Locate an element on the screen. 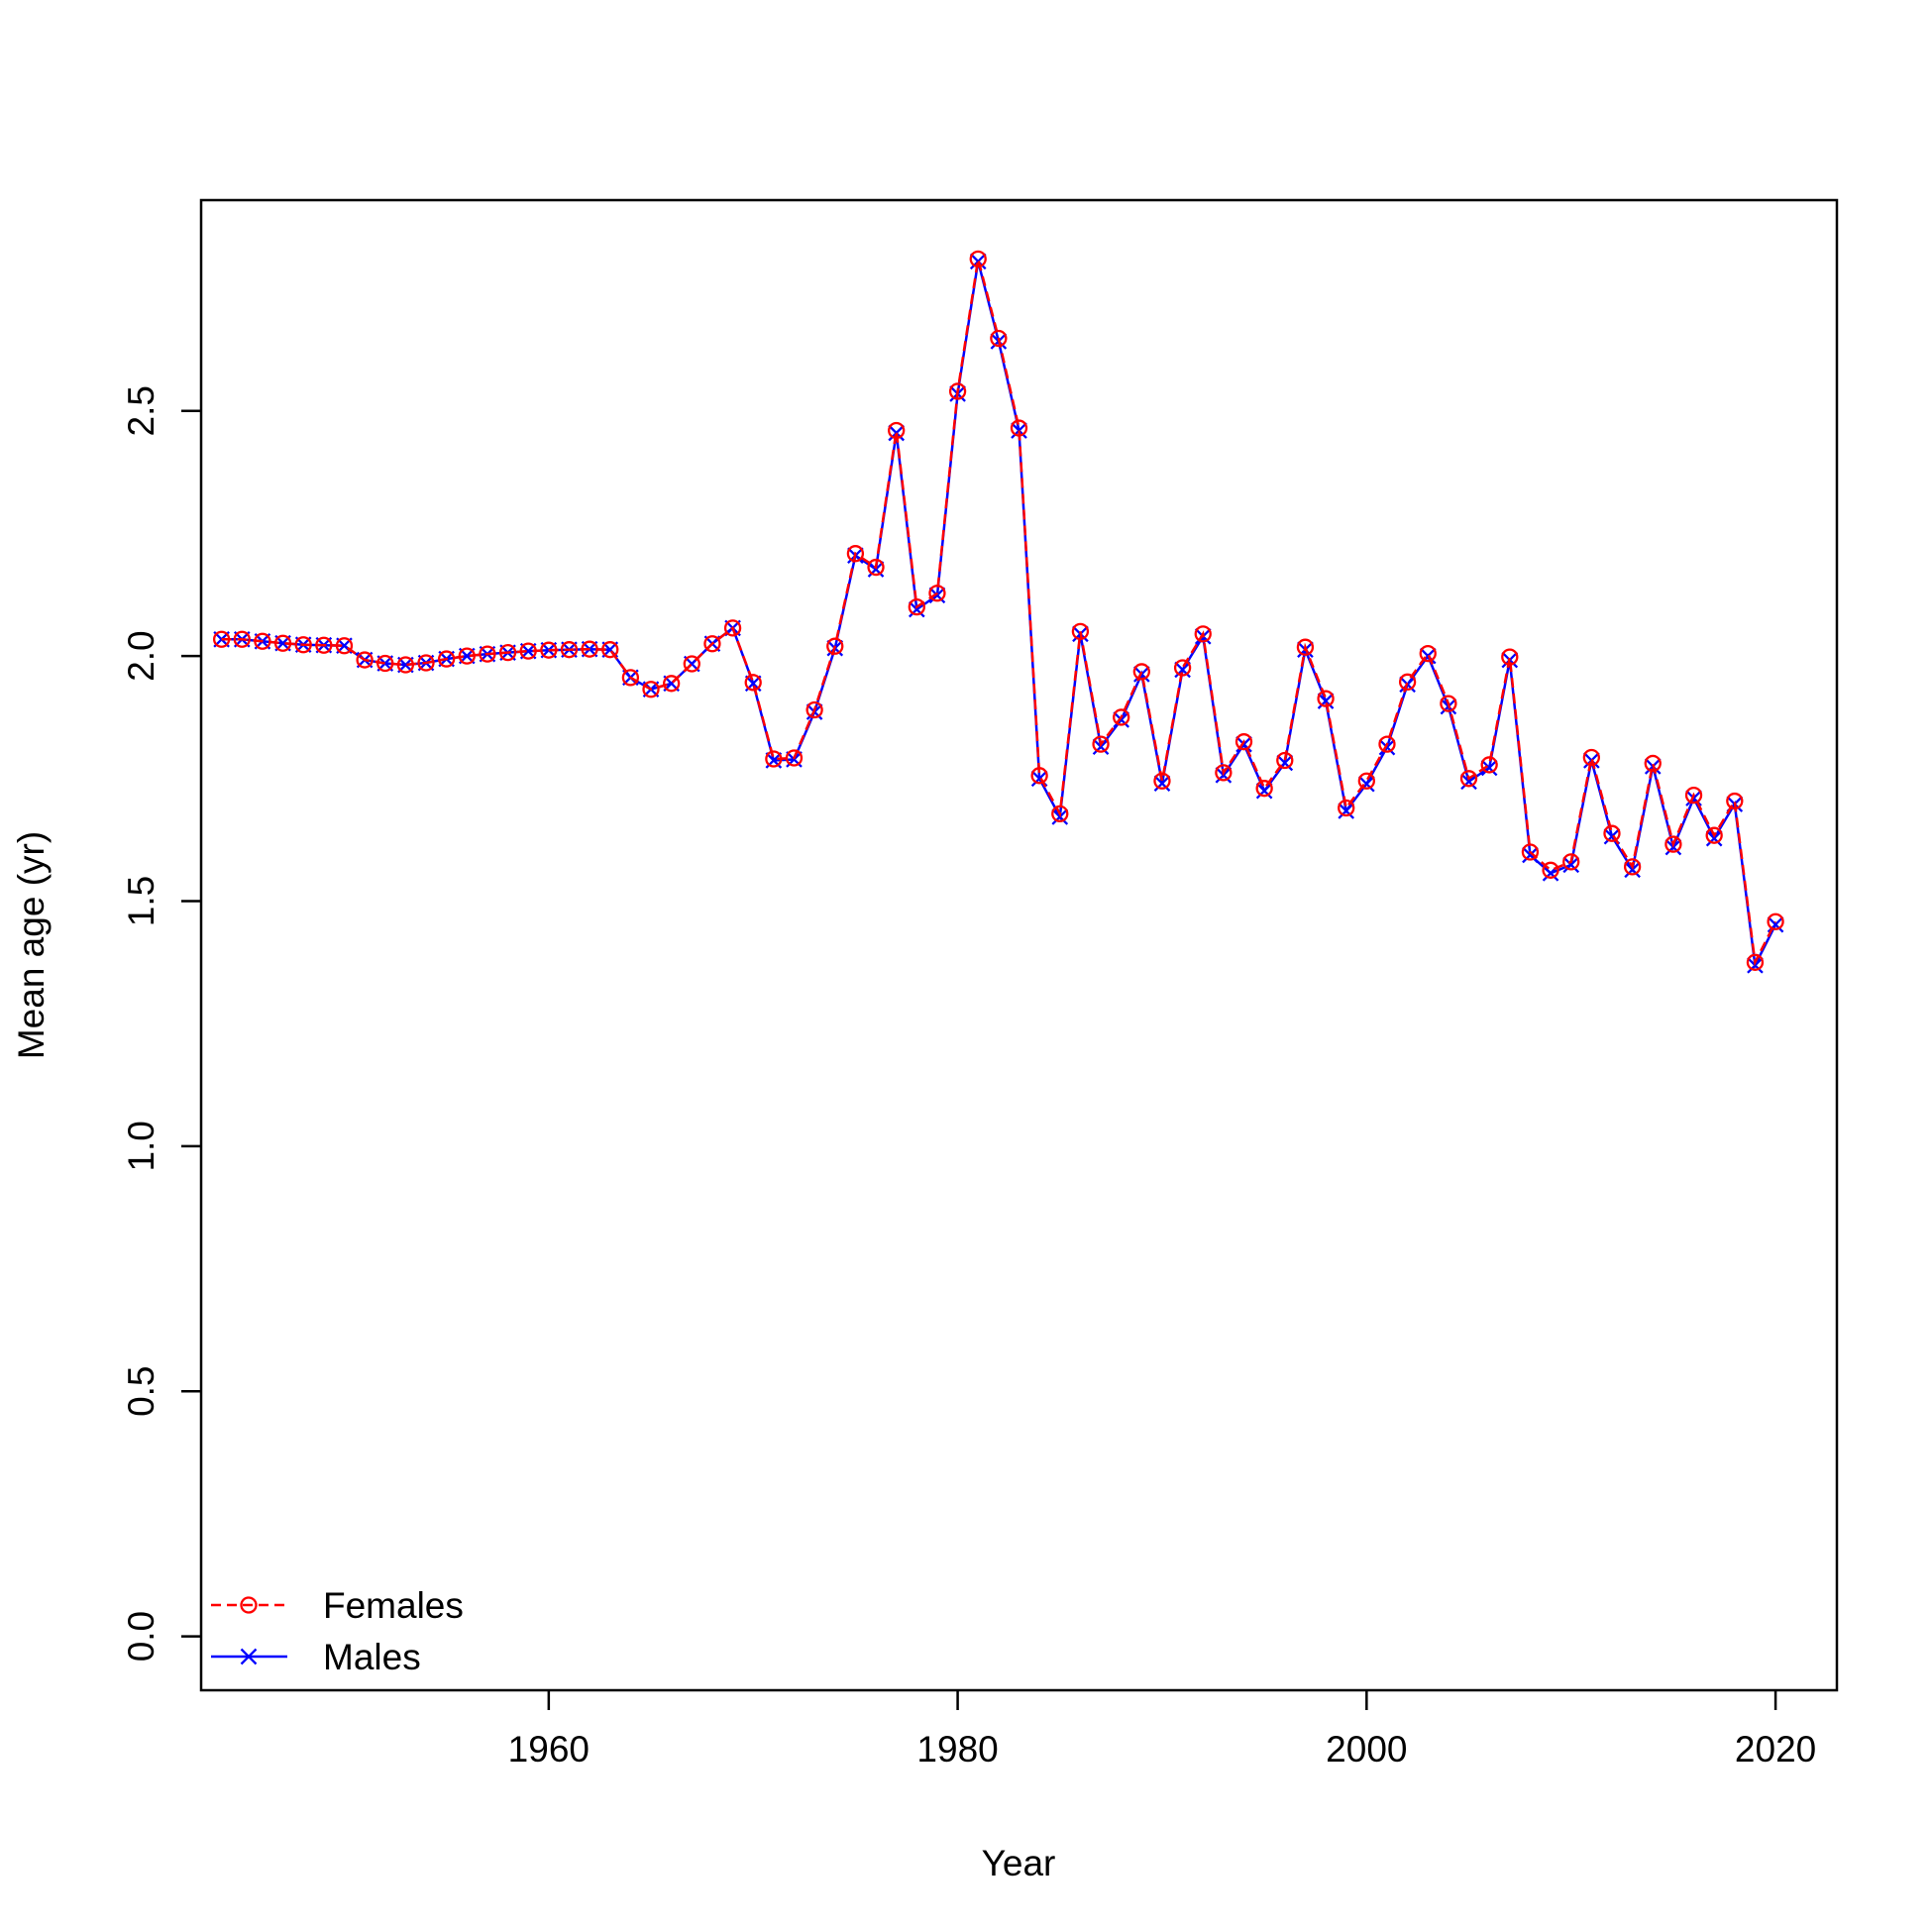 The height and width of the screenshot is (1932, 1932). x-axis-label: Year is located at coordinates (1019, 1863).